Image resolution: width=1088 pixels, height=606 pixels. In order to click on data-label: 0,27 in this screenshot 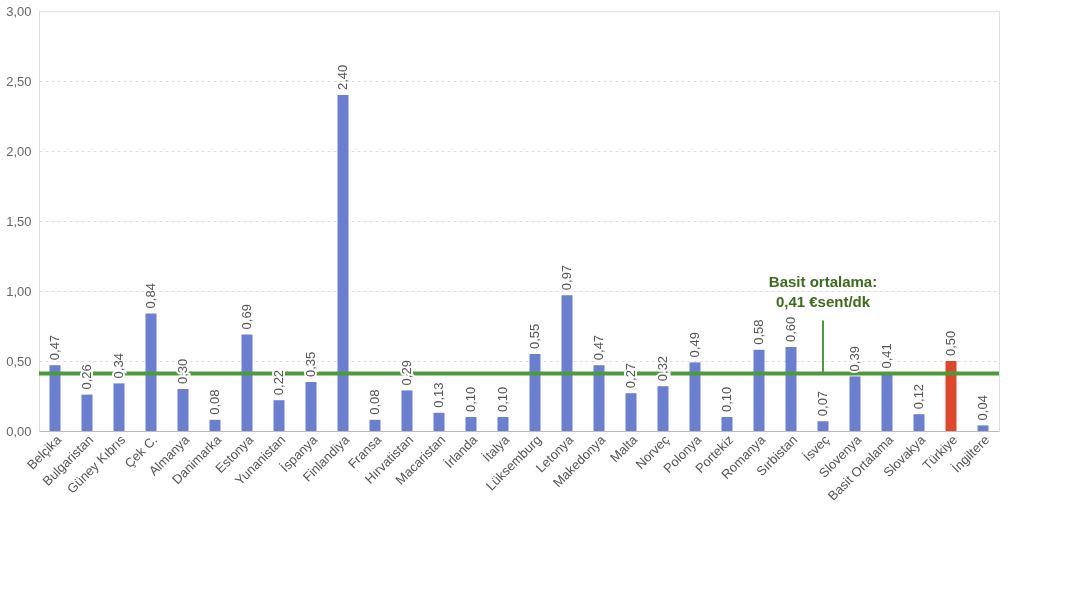, I will do `click(630, 375)`.